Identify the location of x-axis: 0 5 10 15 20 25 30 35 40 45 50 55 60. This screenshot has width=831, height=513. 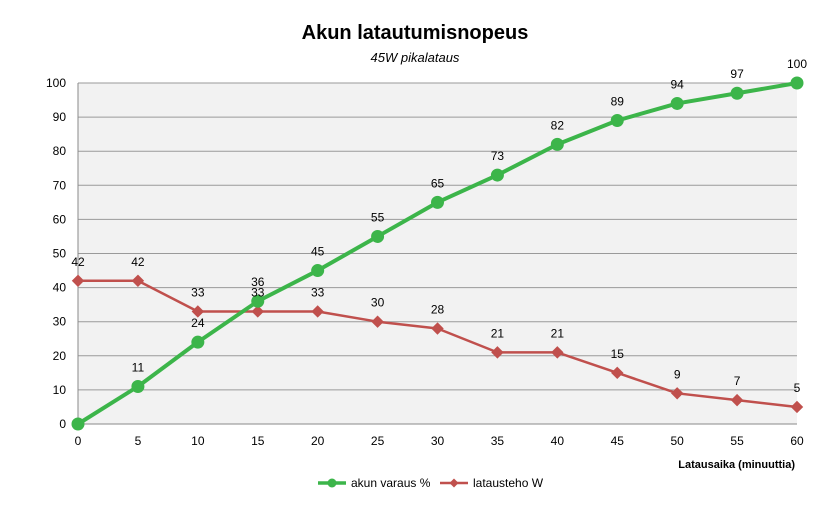
(439, 441).